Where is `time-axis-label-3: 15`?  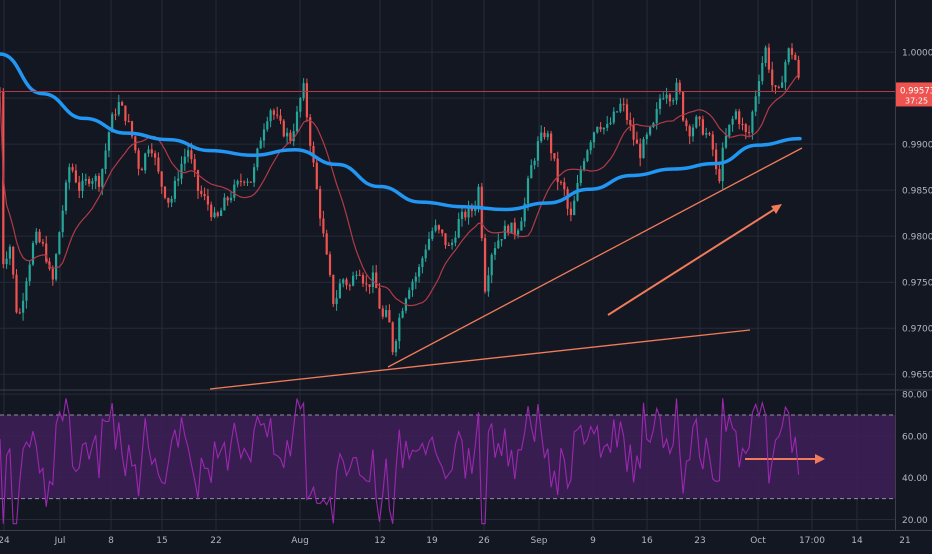
time-axis-label-3: 15 is located at coordinates (161, 541).